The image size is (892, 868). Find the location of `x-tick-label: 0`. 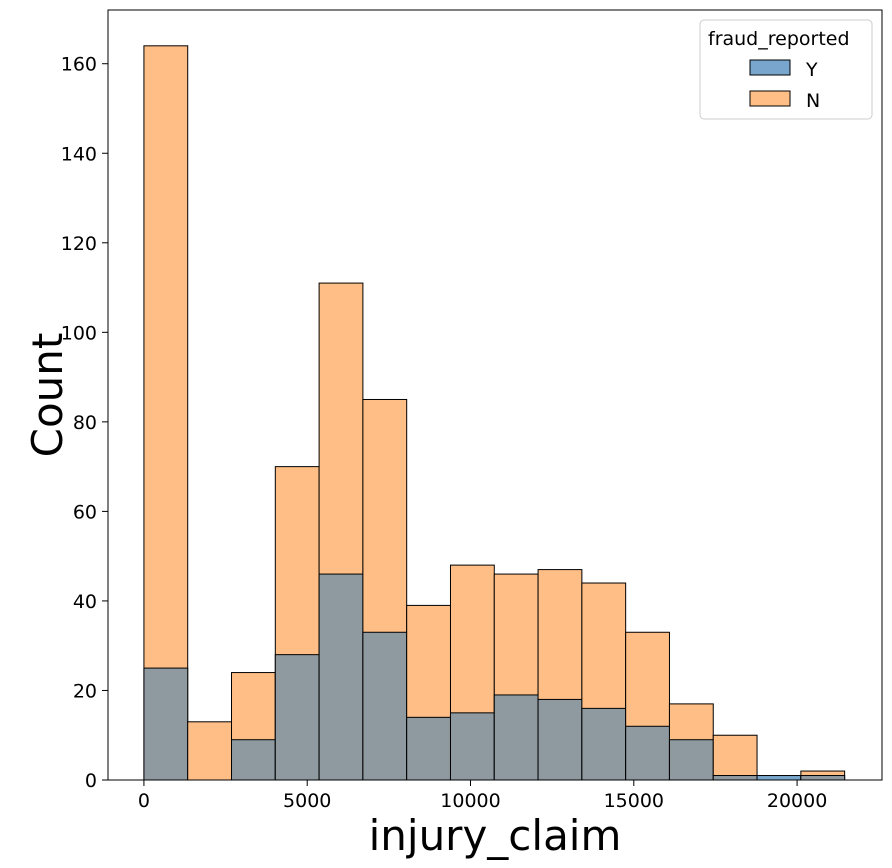

x-tick-label: 0 is located at coordinates (144, 801).